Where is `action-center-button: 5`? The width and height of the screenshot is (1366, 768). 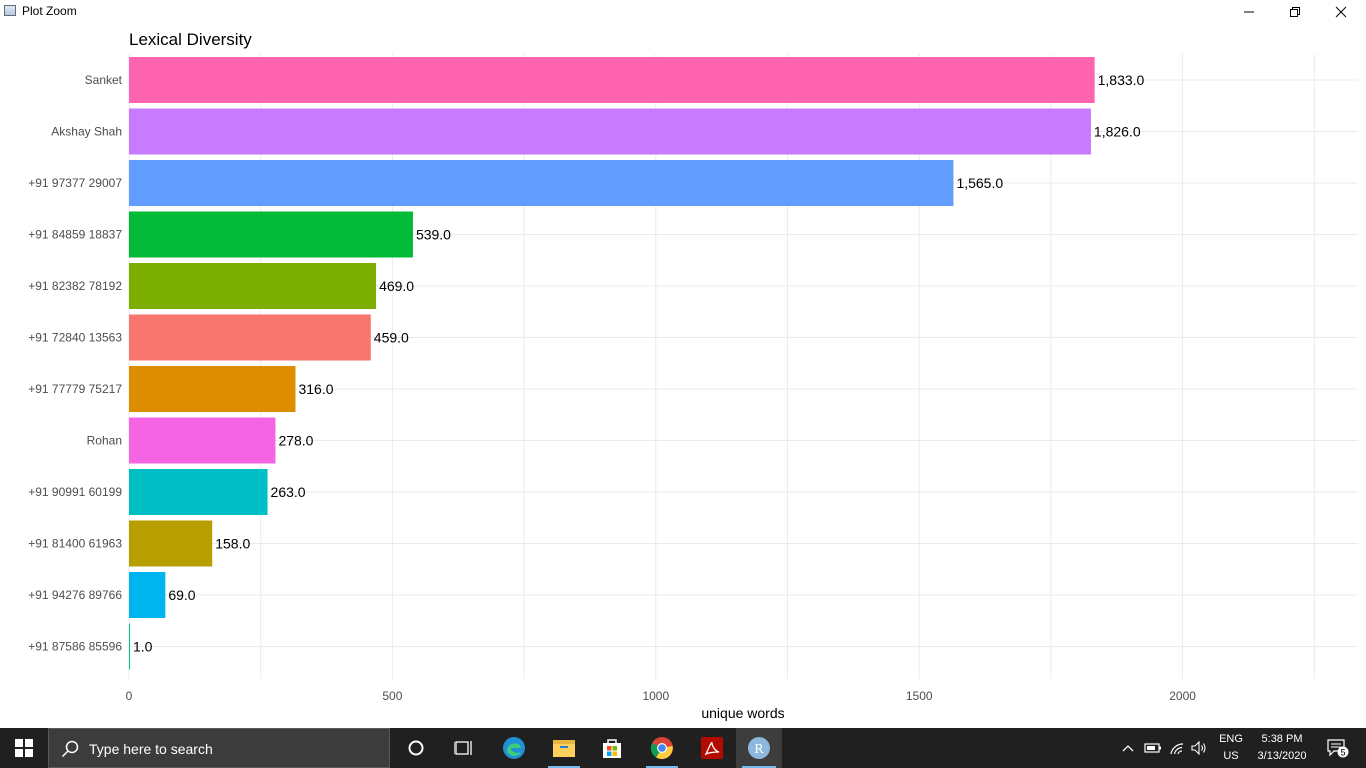 action-center-button: 5 is located at coordinates (1338, 748).